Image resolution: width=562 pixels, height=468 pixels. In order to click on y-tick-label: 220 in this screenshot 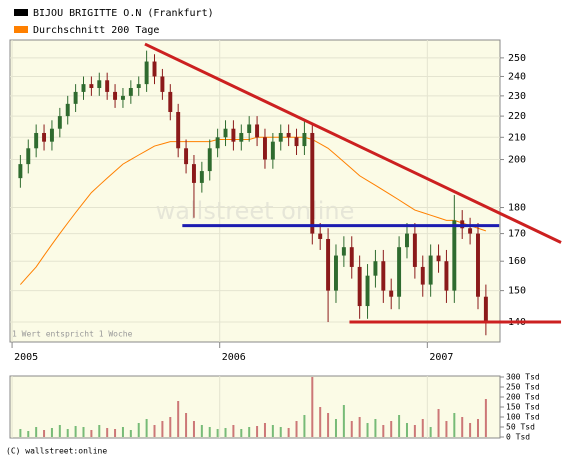, I will do `click(517, 116)`.